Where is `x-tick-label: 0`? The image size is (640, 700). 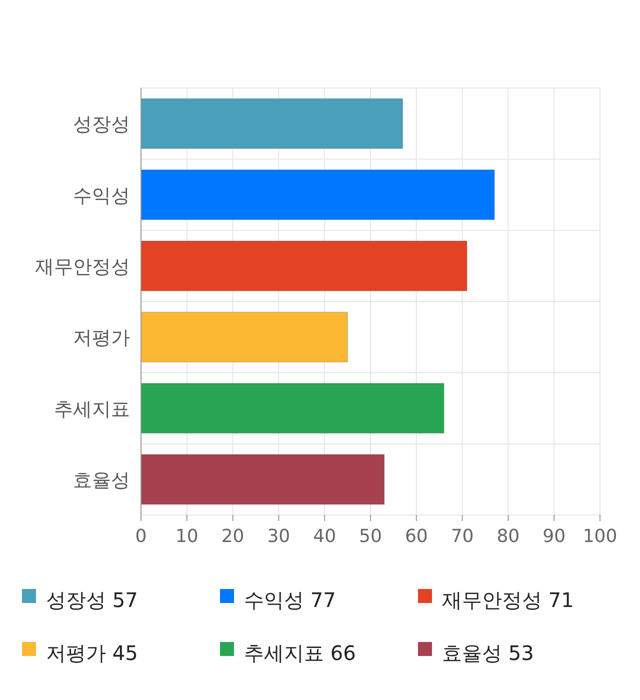 x-tick-label: 0 is located at coordinates (141, 536).